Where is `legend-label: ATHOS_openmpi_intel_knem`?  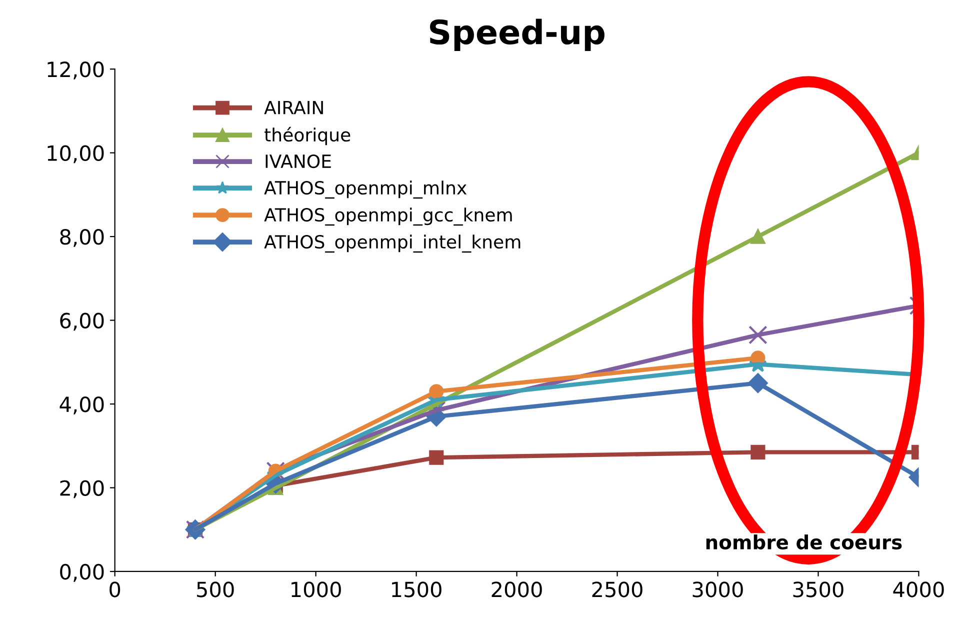
legend-label: ATHOS_openmpi_intel_knem is located at coordinates (392, 243).